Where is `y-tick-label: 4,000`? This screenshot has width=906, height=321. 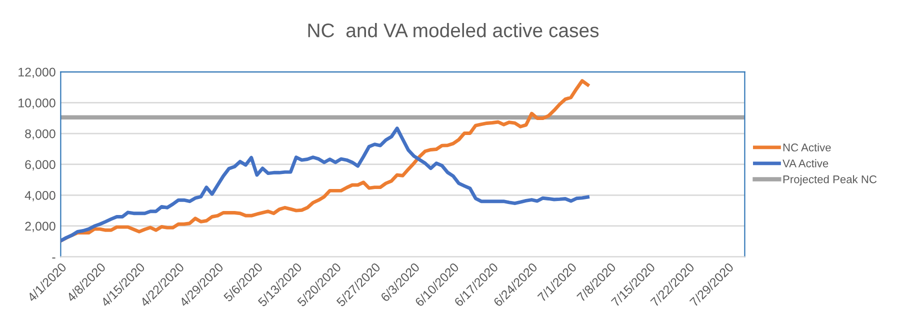
y-tick-label: 4,000 is located at coordinates (40, 196).